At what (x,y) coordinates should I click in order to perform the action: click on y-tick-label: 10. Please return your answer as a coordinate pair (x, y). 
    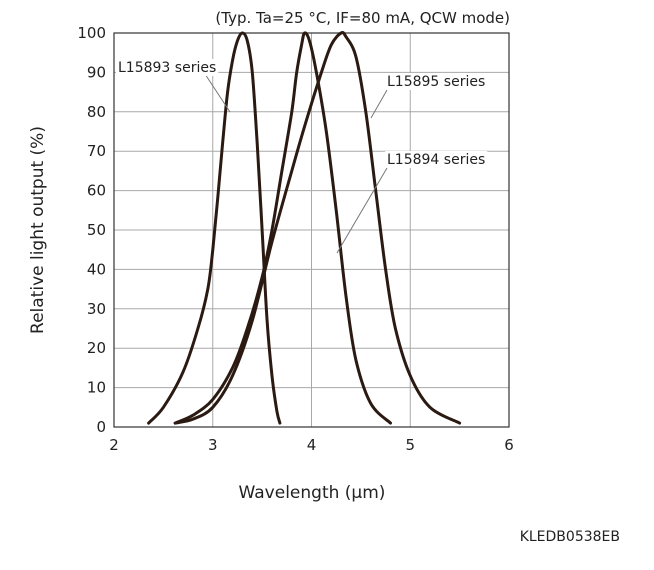
    Looking at the image, I should click on (96, 388).